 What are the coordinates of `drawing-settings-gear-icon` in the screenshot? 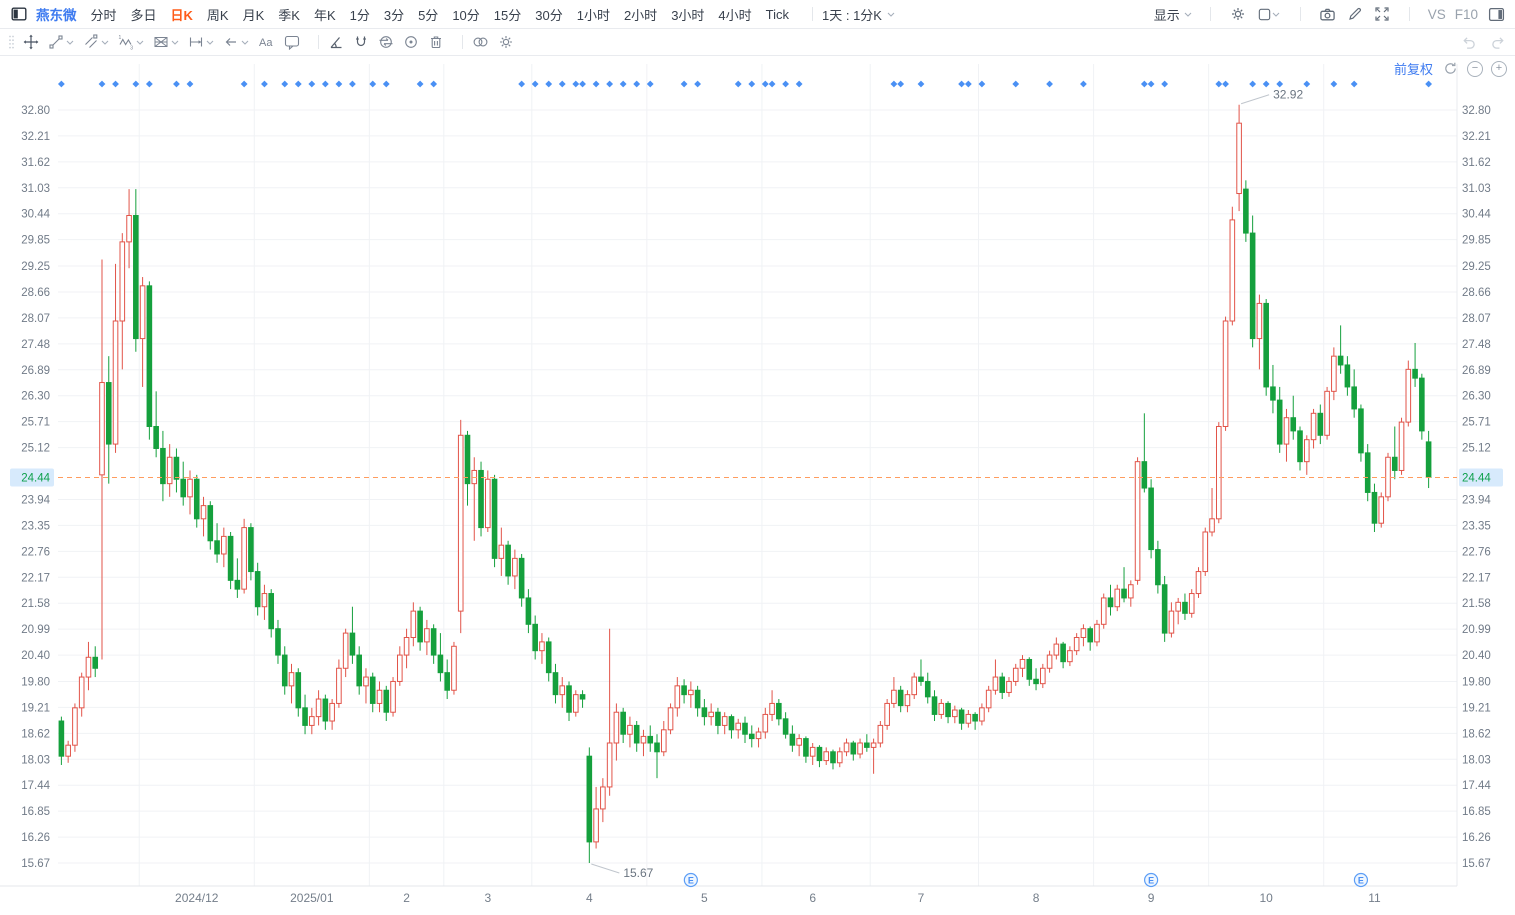 It's located at (506, 42).